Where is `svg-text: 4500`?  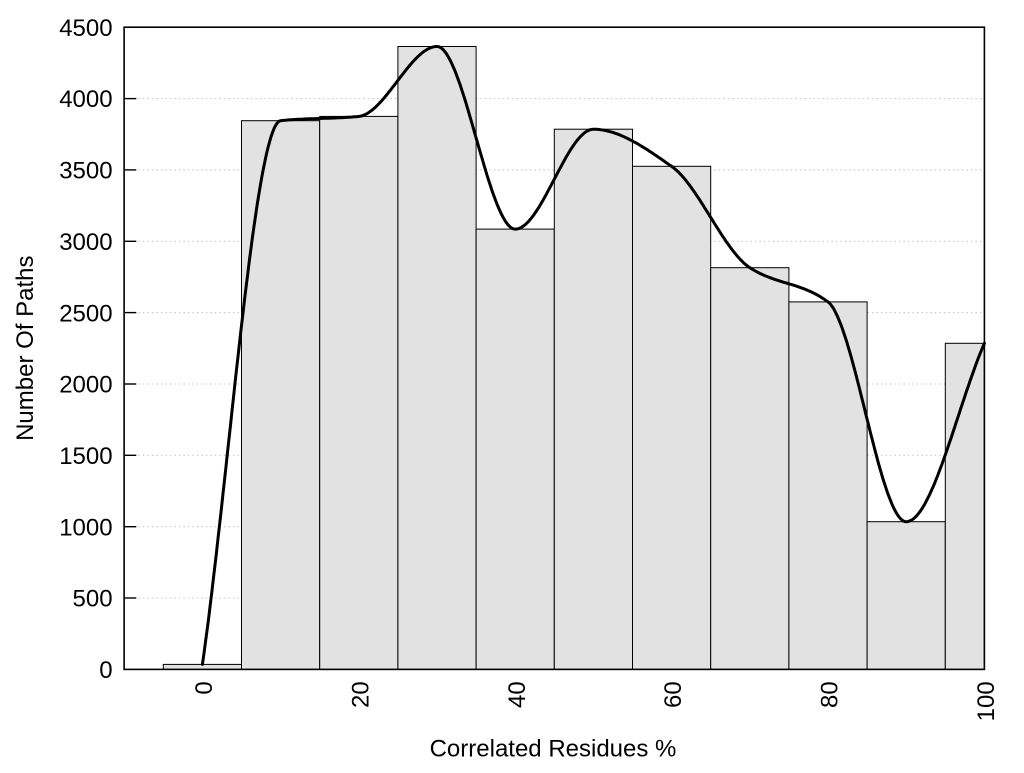
svg-text: 4500 is located at coordinates (85, 28).